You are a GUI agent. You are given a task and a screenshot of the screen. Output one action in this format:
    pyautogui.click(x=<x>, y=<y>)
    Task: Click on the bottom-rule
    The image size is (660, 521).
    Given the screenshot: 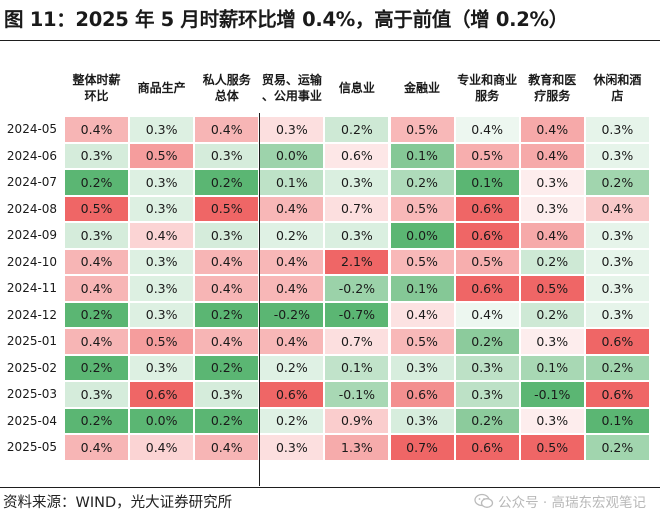 What is the action you would take?
    pyautogui.click(x=330, y=487)
    